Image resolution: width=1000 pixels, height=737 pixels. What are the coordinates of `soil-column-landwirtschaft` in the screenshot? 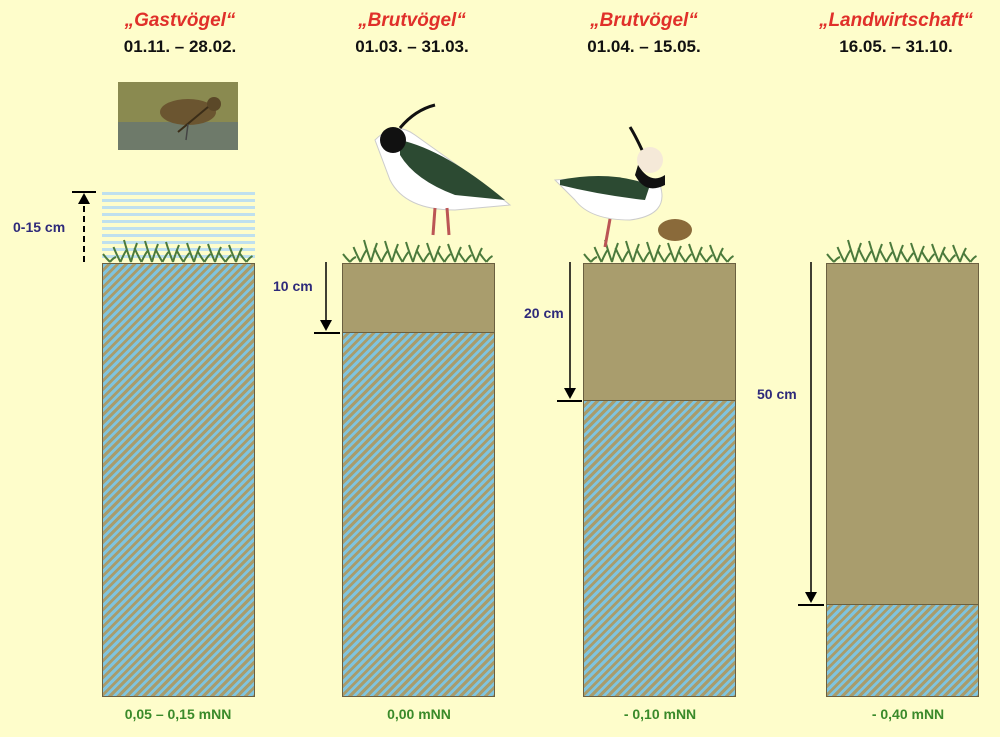 It's located at (902, 480).